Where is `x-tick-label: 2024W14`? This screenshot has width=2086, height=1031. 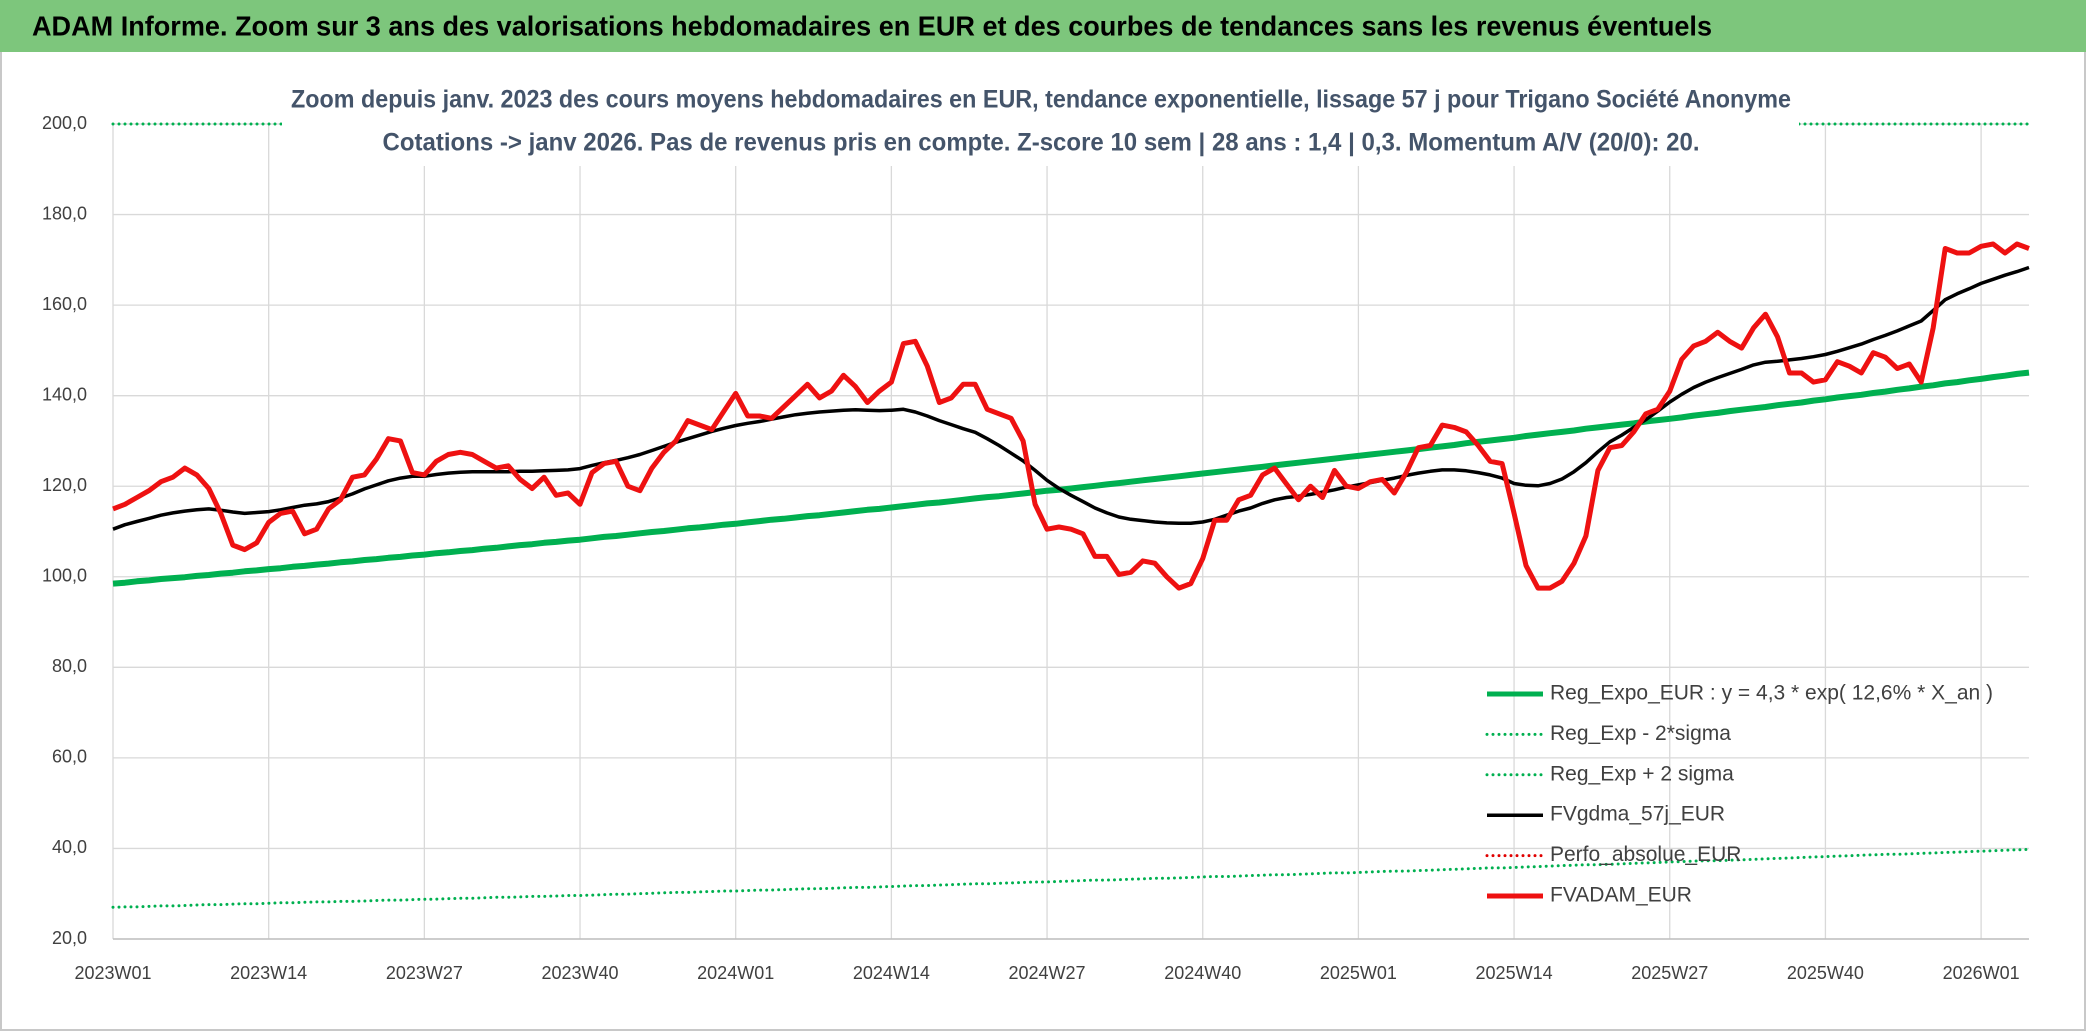
x-tick-label: 2024W14 is located at coordinates (891, 973).